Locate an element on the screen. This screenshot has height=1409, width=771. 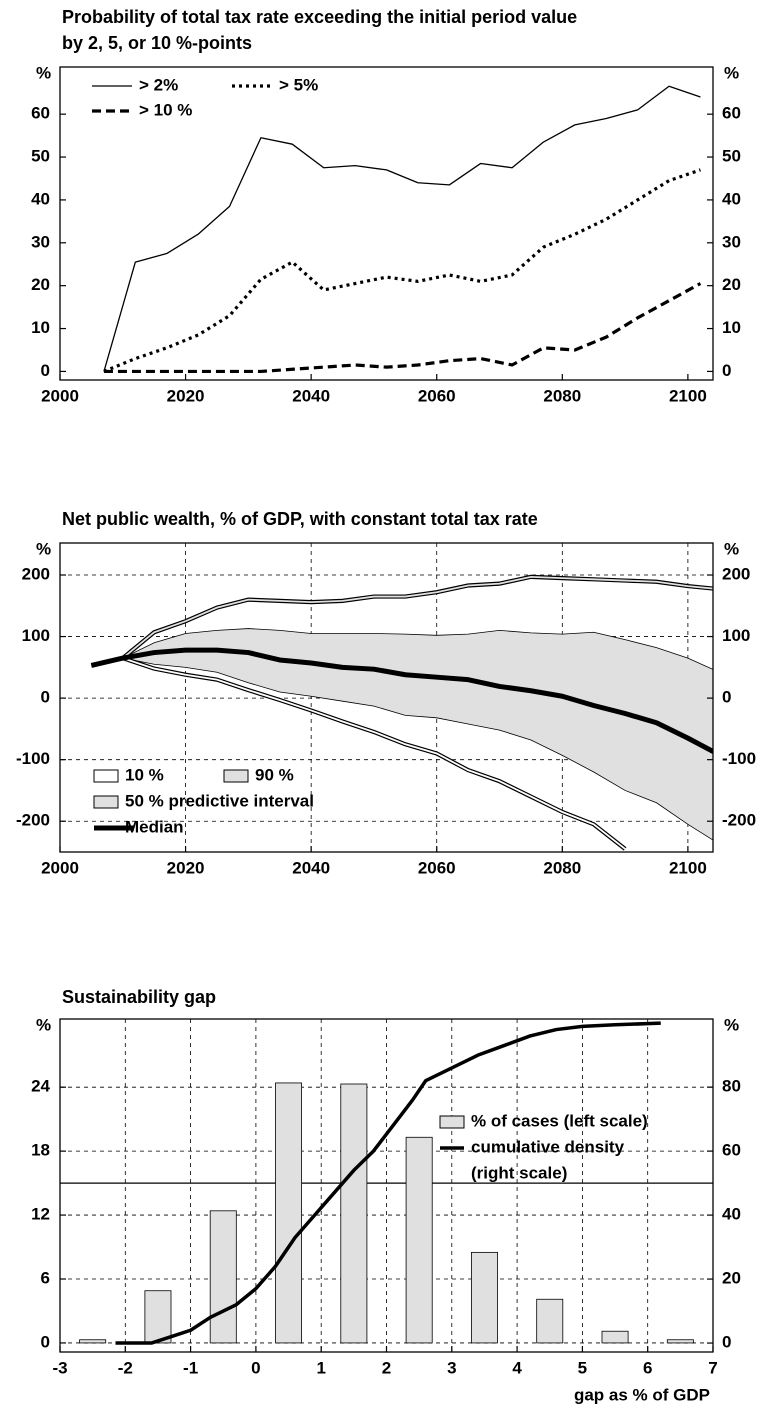
x-axis-label: gap as % of GDP is located at coordinates (642, 1394).